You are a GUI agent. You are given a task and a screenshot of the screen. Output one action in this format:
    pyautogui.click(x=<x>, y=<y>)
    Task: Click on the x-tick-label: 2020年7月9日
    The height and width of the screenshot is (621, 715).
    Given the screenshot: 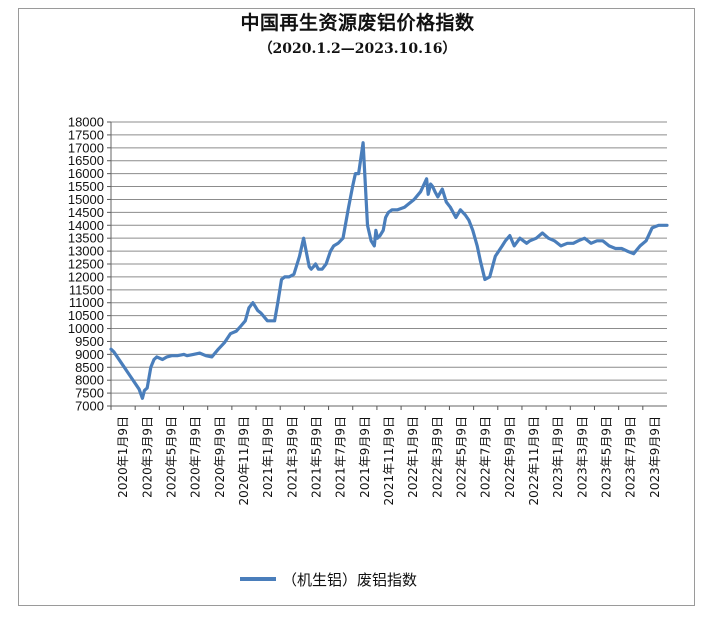 What is the action you would take?
    pyautogui.click(x=196, y=457)
    